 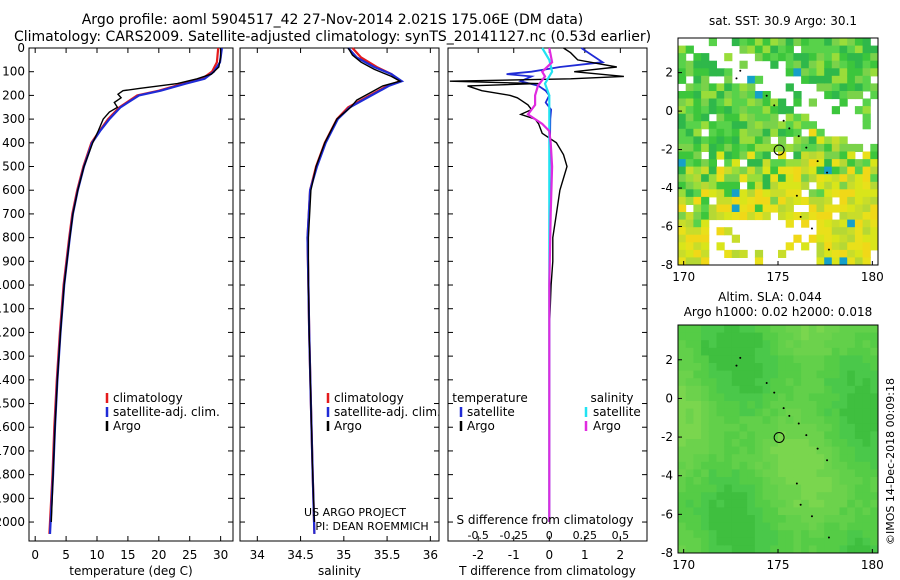 What do you see at coordinates (789, 128) in the screenshot?
I see `sst-map-island-dot` at bounding box center [789, 128].